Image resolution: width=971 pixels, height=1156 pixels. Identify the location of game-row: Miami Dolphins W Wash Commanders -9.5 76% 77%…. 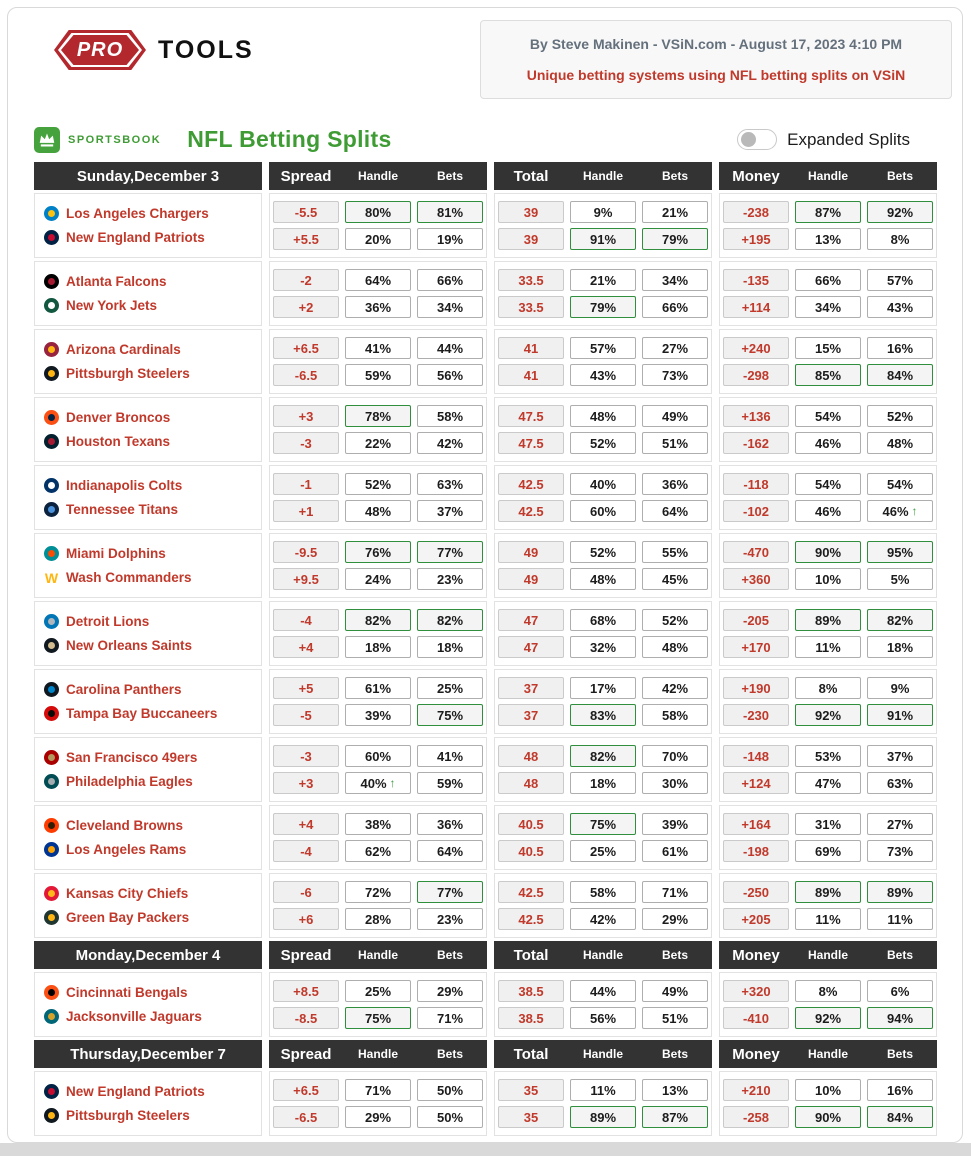
(485, 565).